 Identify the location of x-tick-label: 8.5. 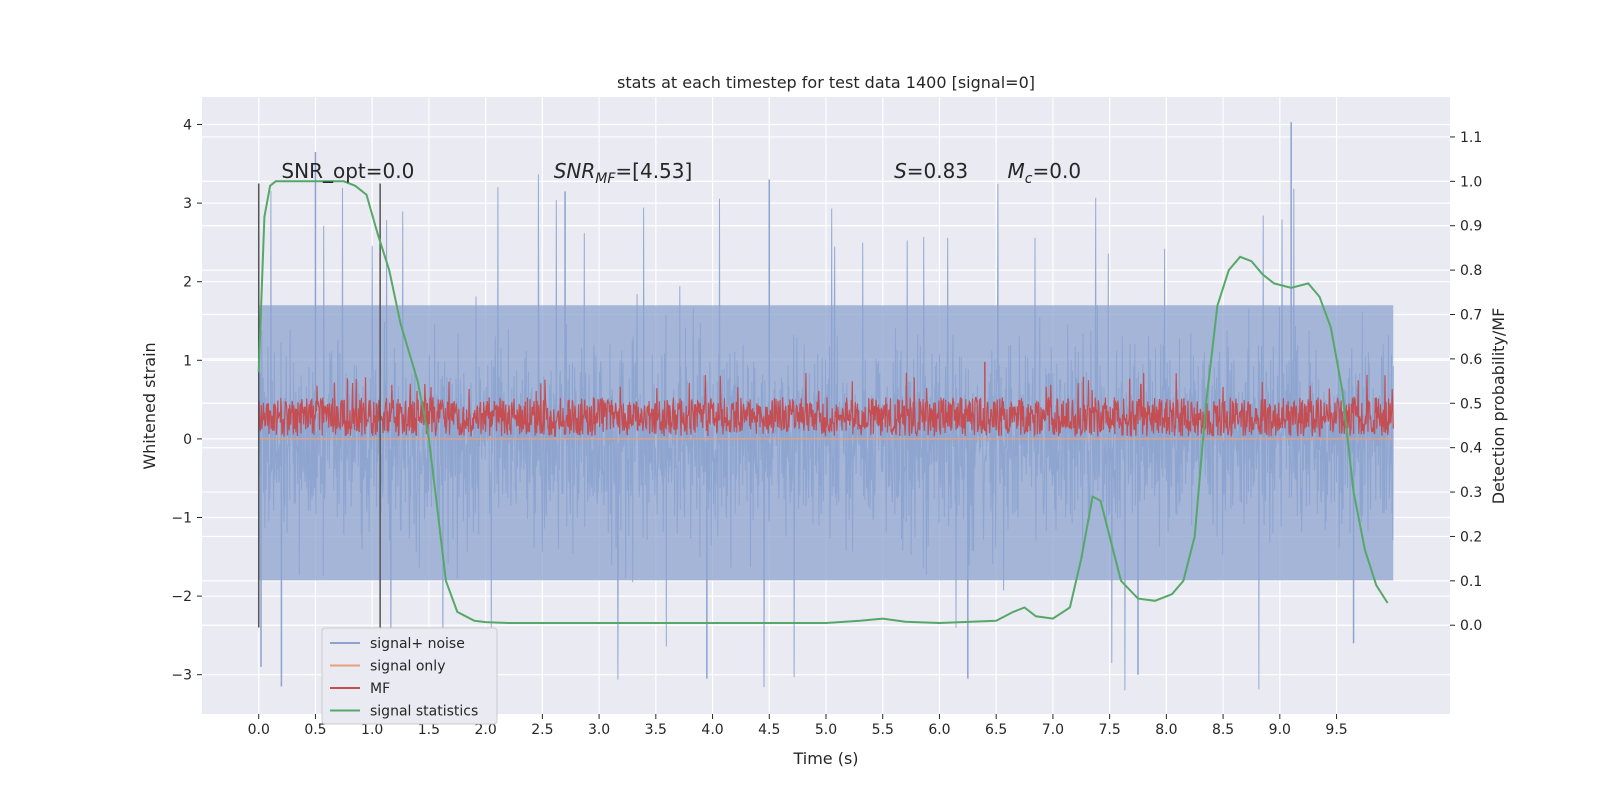
(1223, 730).